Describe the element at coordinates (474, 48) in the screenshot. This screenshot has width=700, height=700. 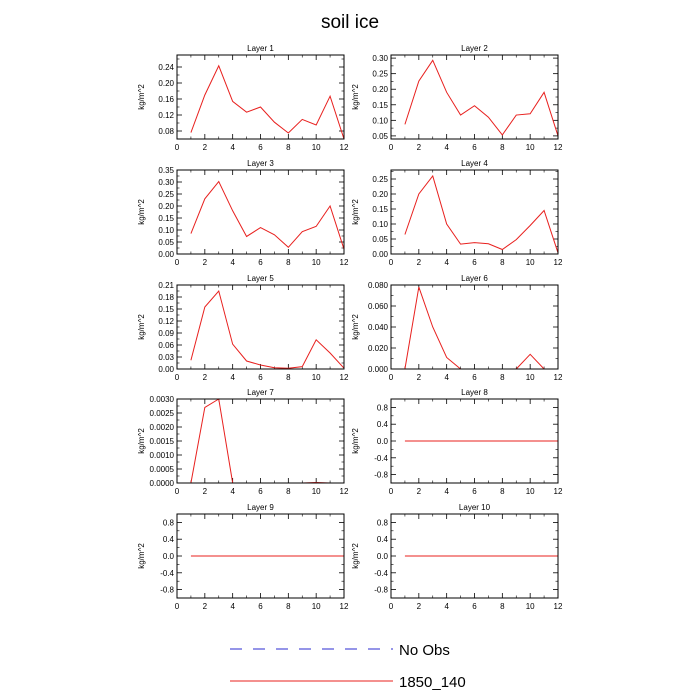
I see `panel-title: Layer 2` at that location.